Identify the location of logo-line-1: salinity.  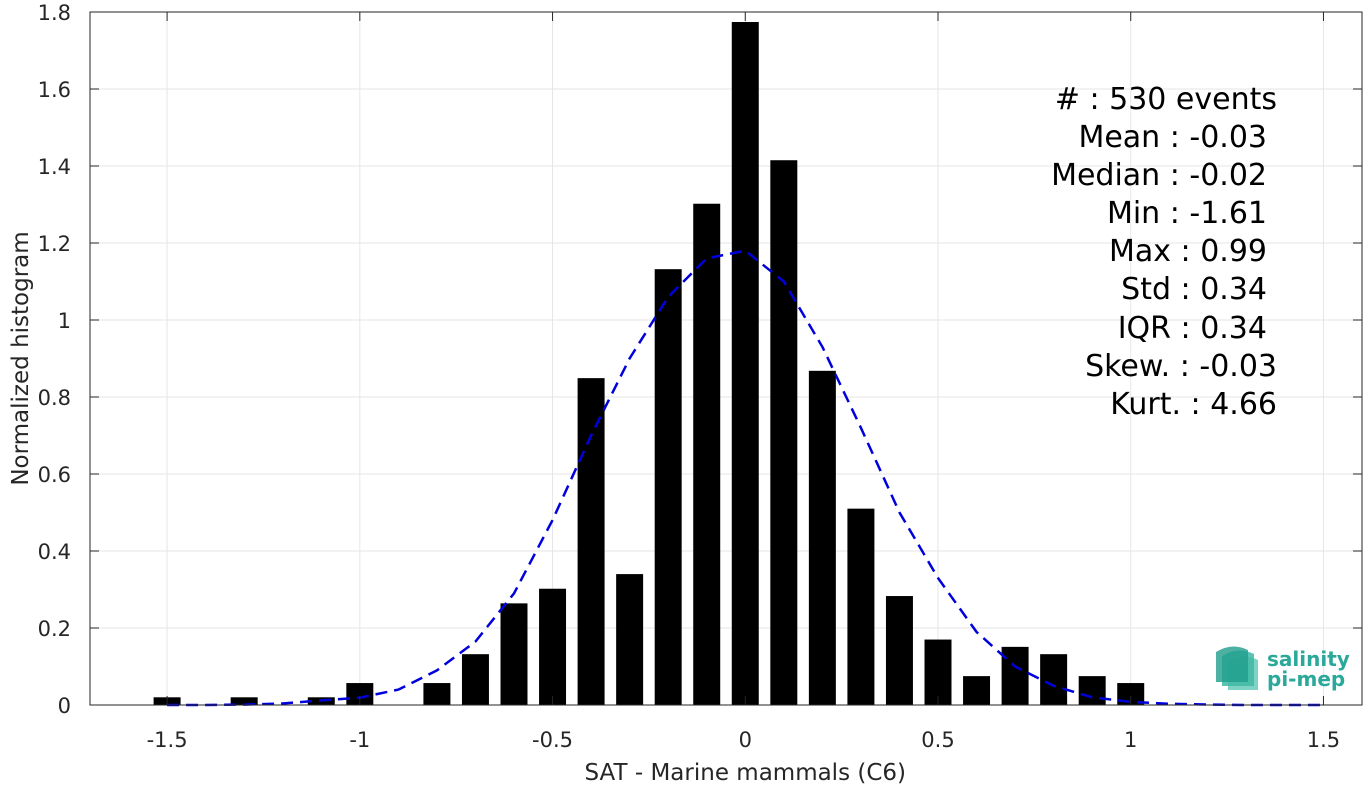
(1308, 659).